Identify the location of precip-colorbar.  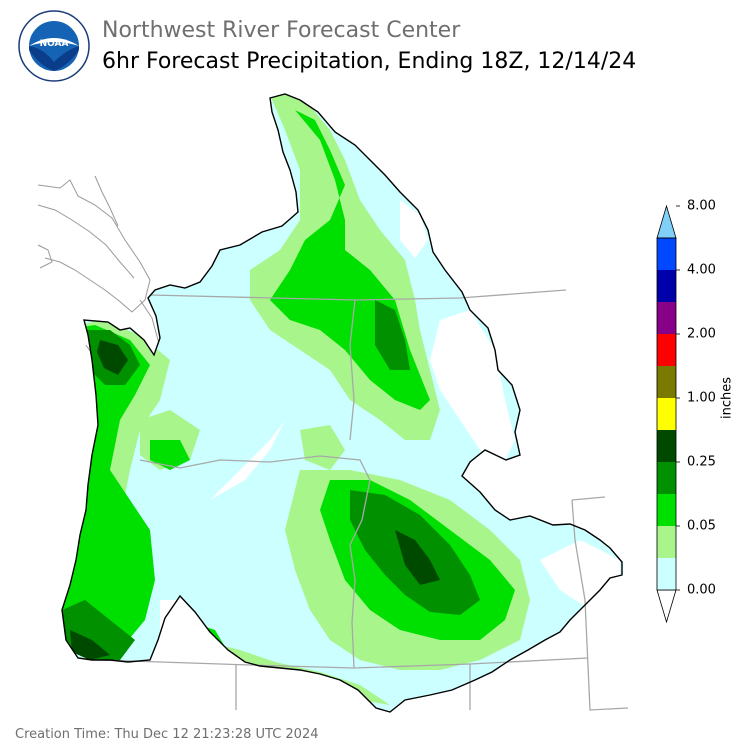
(668, 414).